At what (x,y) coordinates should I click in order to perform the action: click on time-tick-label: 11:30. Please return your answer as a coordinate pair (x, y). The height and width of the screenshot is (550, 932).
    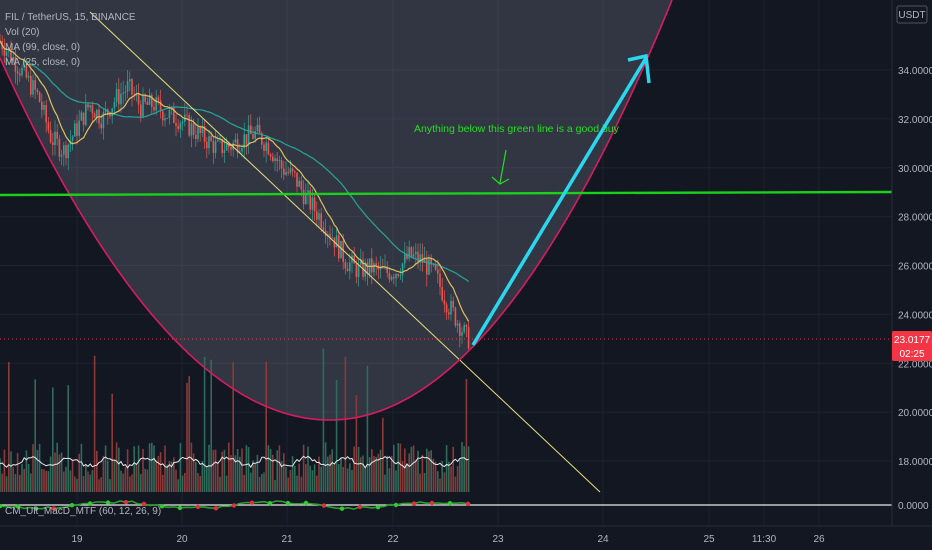
    Looking at the image, I should click on (764, 539).